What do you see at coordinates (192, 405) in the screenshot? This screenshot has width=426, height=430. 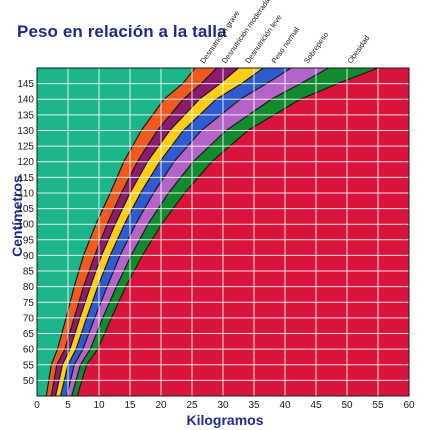 I see `x-tick-label: 25` at bounding box center [192, 405].